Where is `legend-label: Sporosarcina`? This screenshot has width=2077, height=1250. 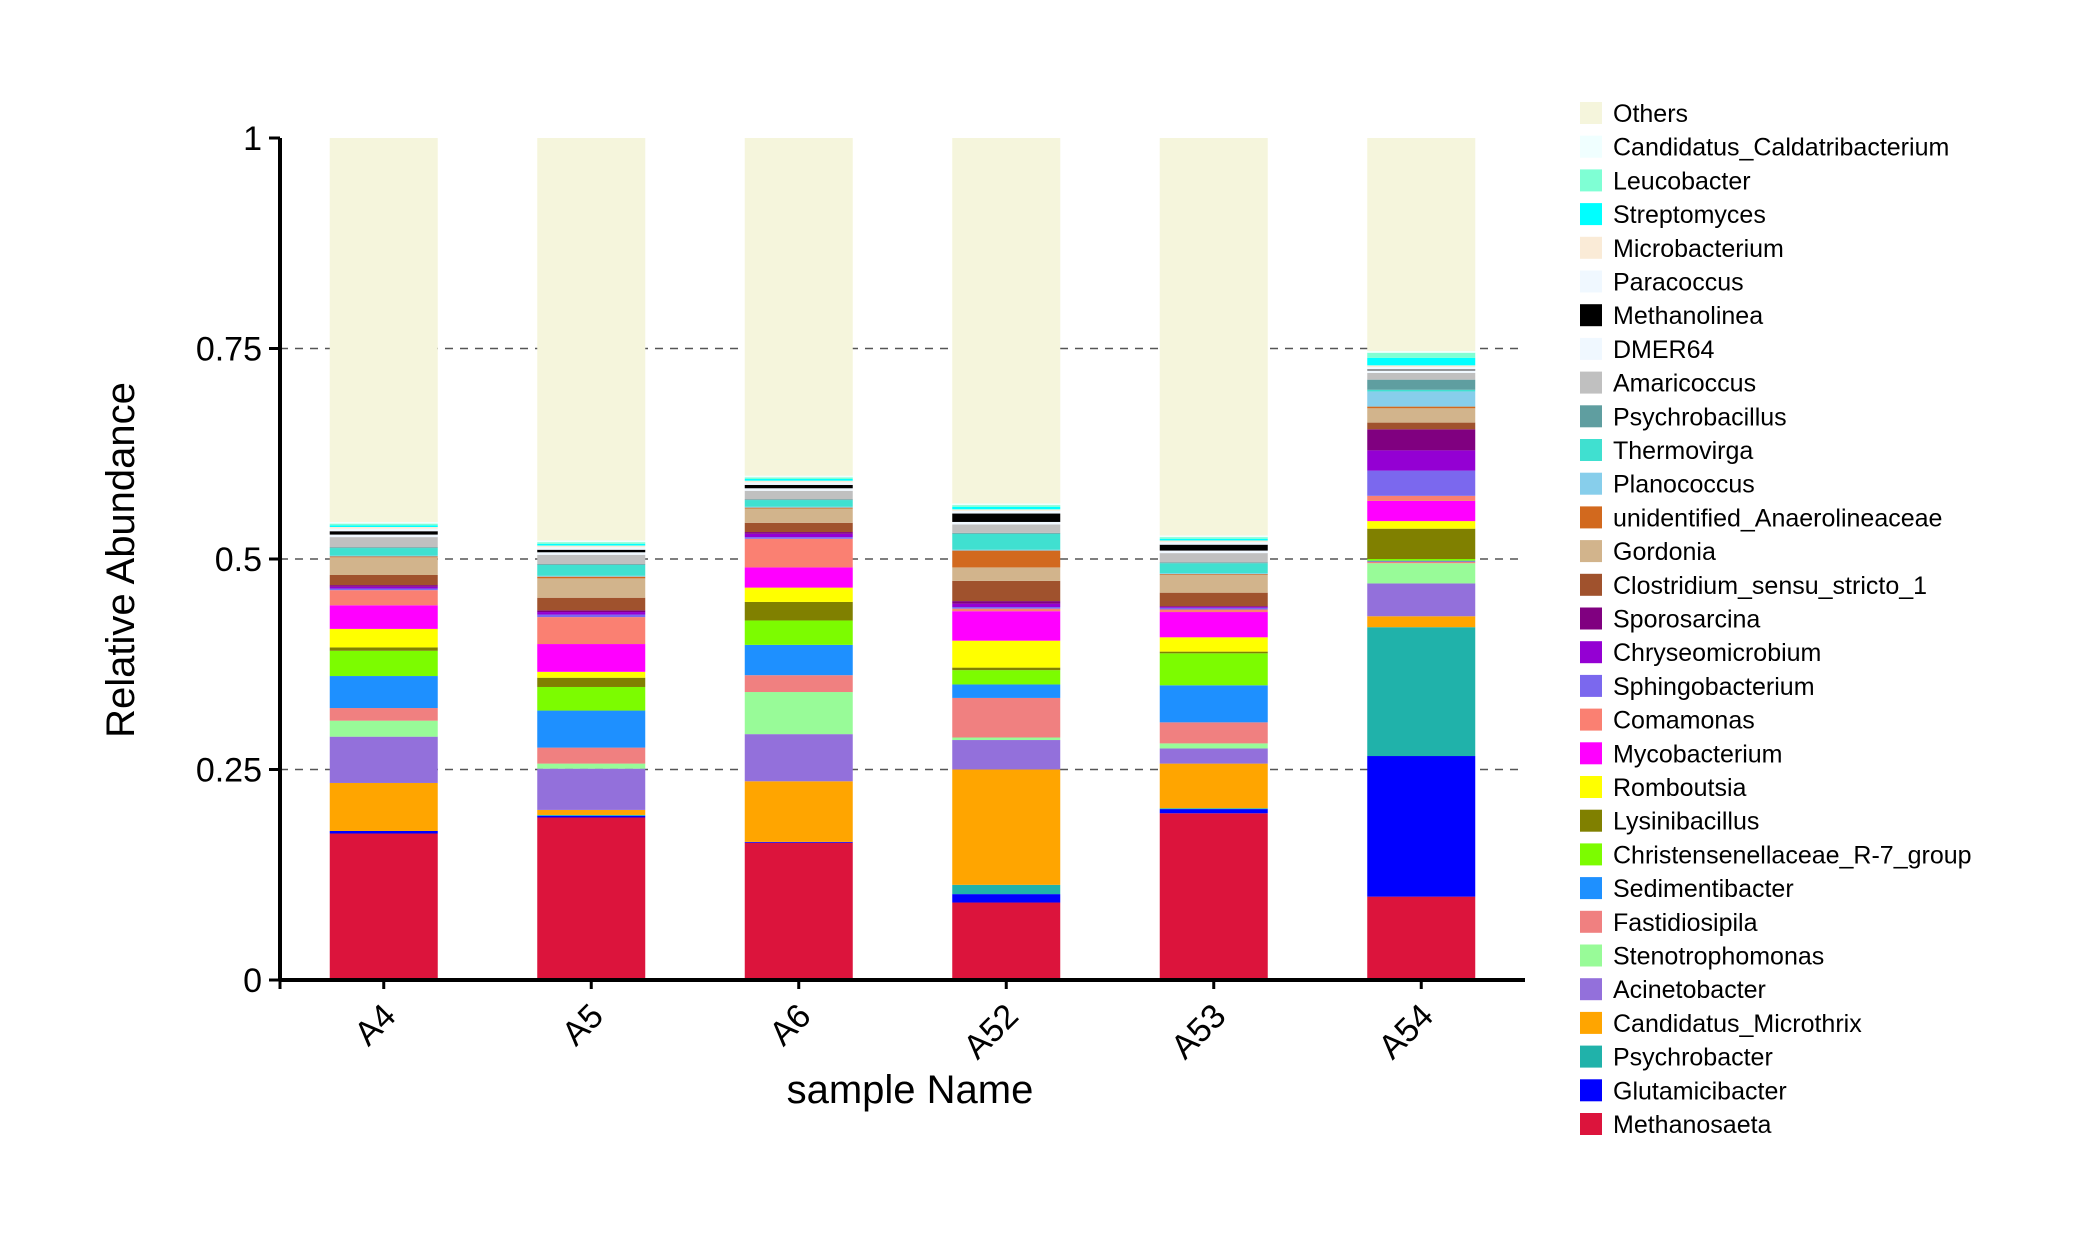
legend-label: Sporosarcina is located at coordinates (1686, 620).